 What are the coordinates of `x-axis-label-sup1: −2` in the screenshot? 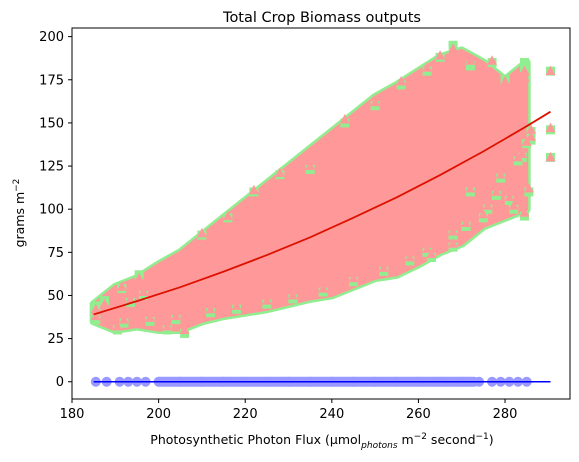 It's located at (420, 437).